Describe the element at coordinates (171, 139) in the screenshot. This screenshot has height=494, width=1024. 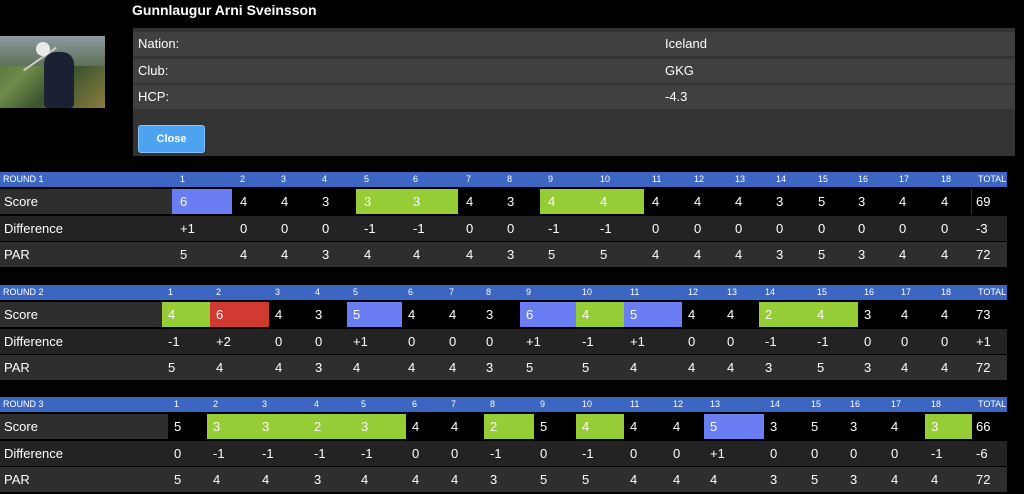
I see `close-button: Close` at that location.